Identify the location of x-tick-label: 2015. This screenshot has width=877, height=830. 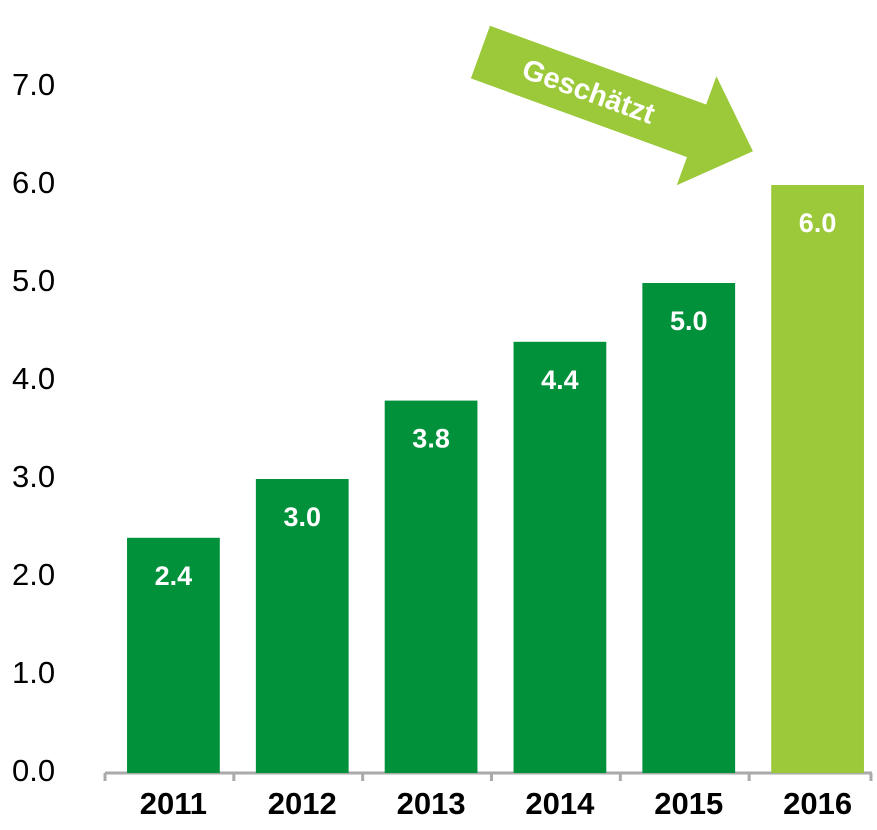
(688, 803).